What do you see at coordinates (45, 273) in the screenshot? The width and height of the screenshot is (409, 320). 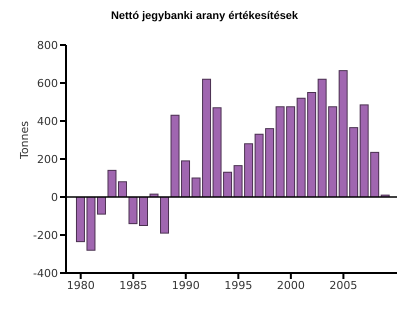 I see `y-tick-label: -400` at bounding box center [45, 273].